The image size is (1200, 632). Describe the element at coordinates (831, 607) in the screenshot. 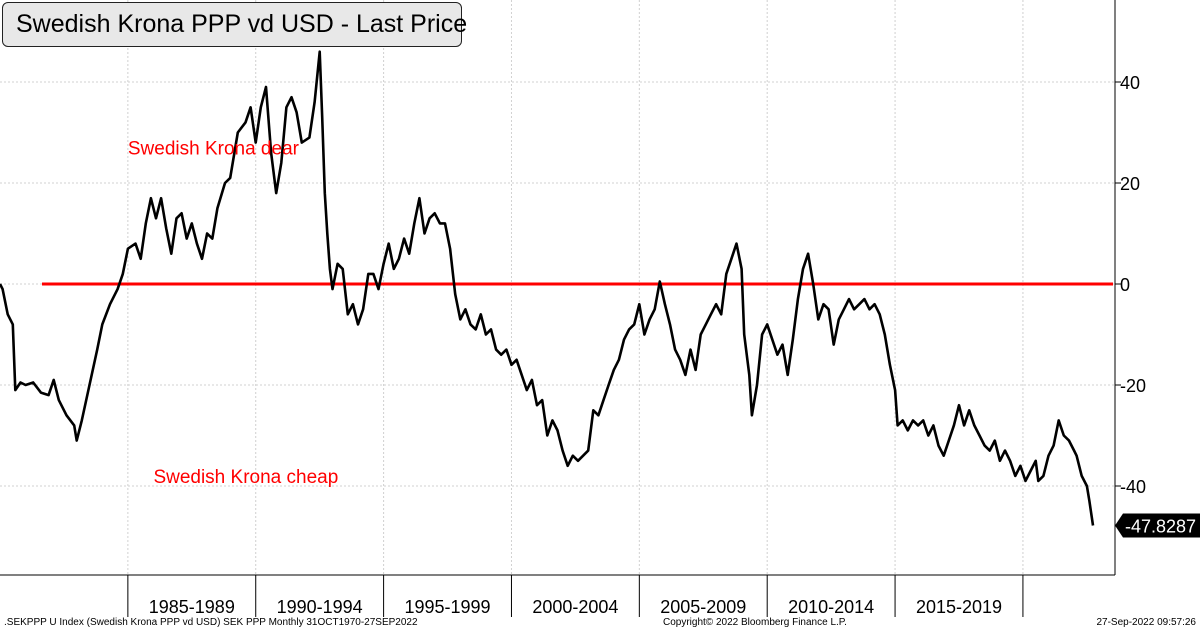

I see `x-period-label: 2010-2014` at that location.